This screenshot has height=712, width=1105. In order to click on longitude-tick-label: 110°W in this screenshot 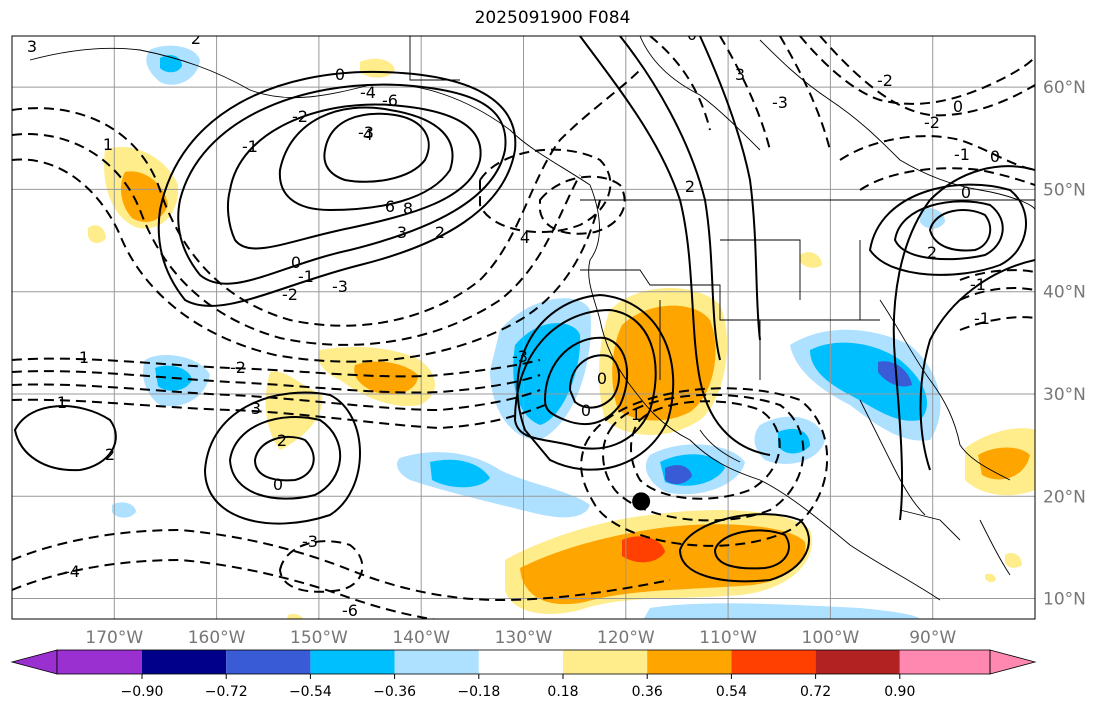, I will do `click(728, 638)`.